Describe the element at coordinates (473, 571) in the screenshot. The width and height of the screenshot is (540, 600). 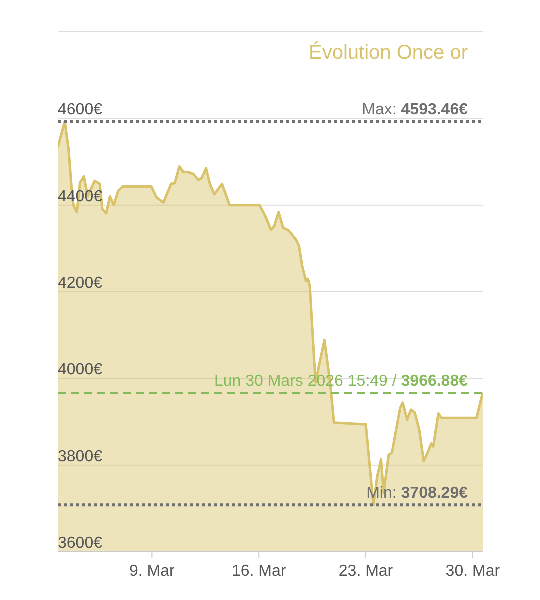
I see `x-tick-label: 30. Mar` at that location.